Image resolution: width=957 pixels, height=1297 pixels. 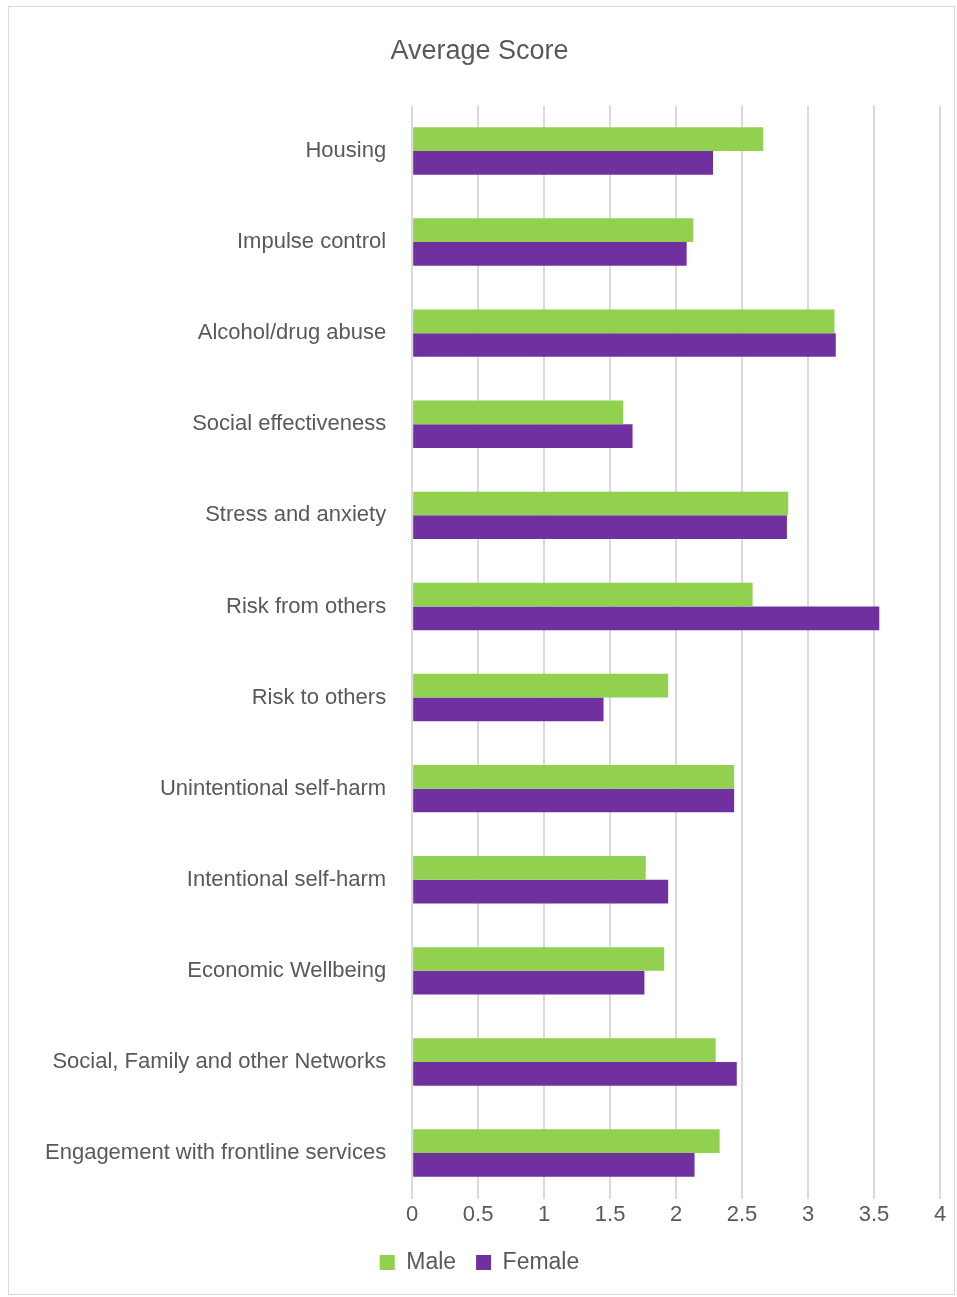 I want to click on legend-label: Female, so click(x=541, y=1260).